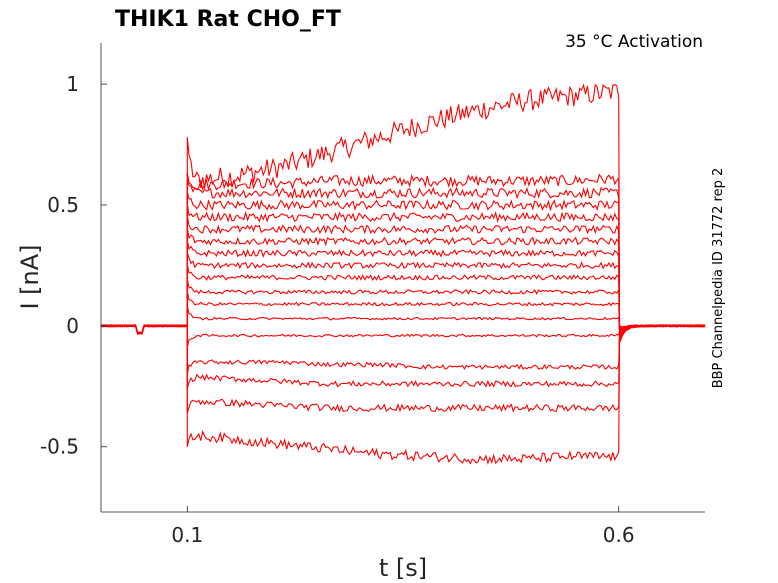  Describe the element at coordinates (619, 535) in the screenshot. I see `x-tick-label: 0.6` at that location.